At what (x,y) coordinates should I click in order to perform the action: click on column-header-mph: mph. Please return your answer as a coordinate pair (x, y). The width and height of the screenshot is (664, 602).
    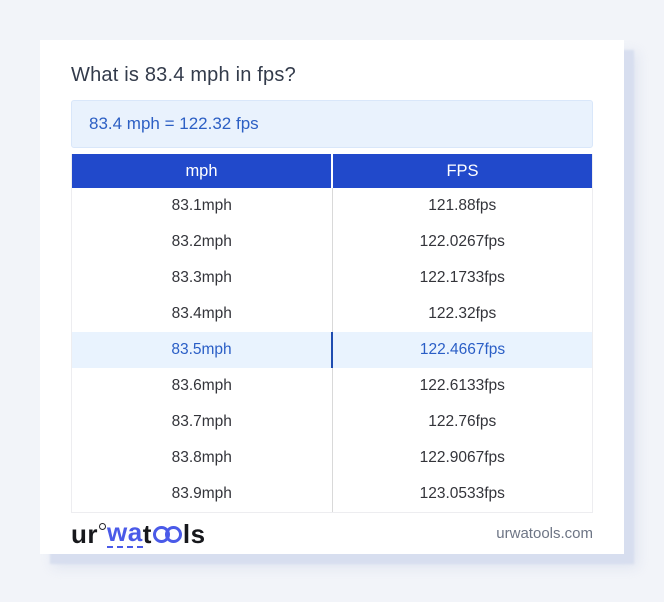
    Looking at the image, I should click on (202, 171).